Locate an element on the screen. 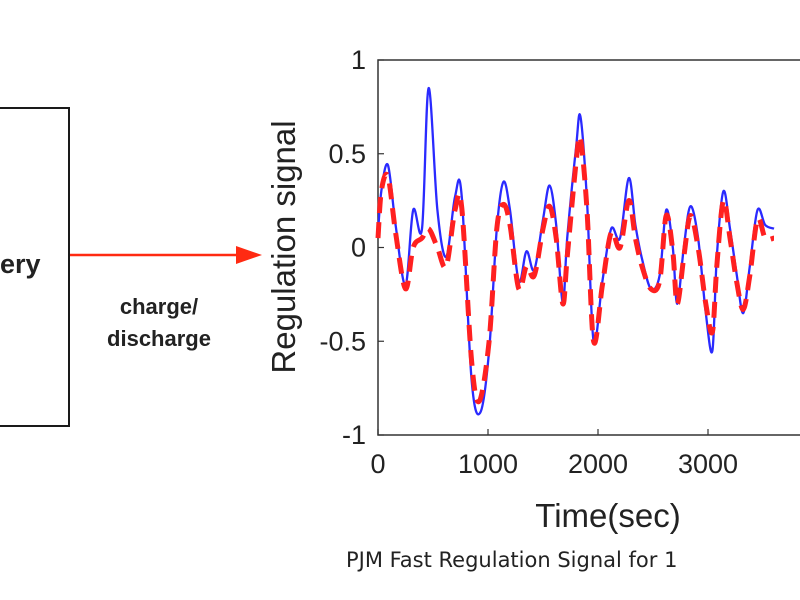  x-tick-label: 3000 is located at coordinates (708, 464).